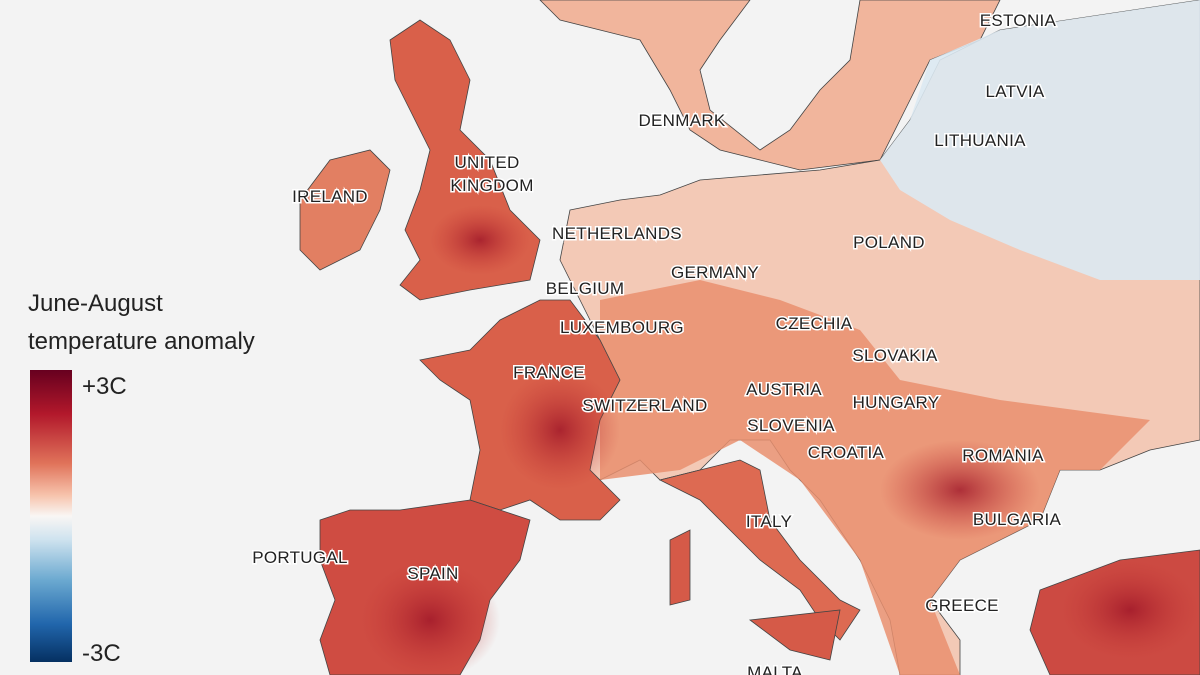 Image resolution: width=1200 pixels, height=675 pixels. Describe the element at coordinates (715, 272) in the screenshot. I see `country-label: GERMANY` at that location.